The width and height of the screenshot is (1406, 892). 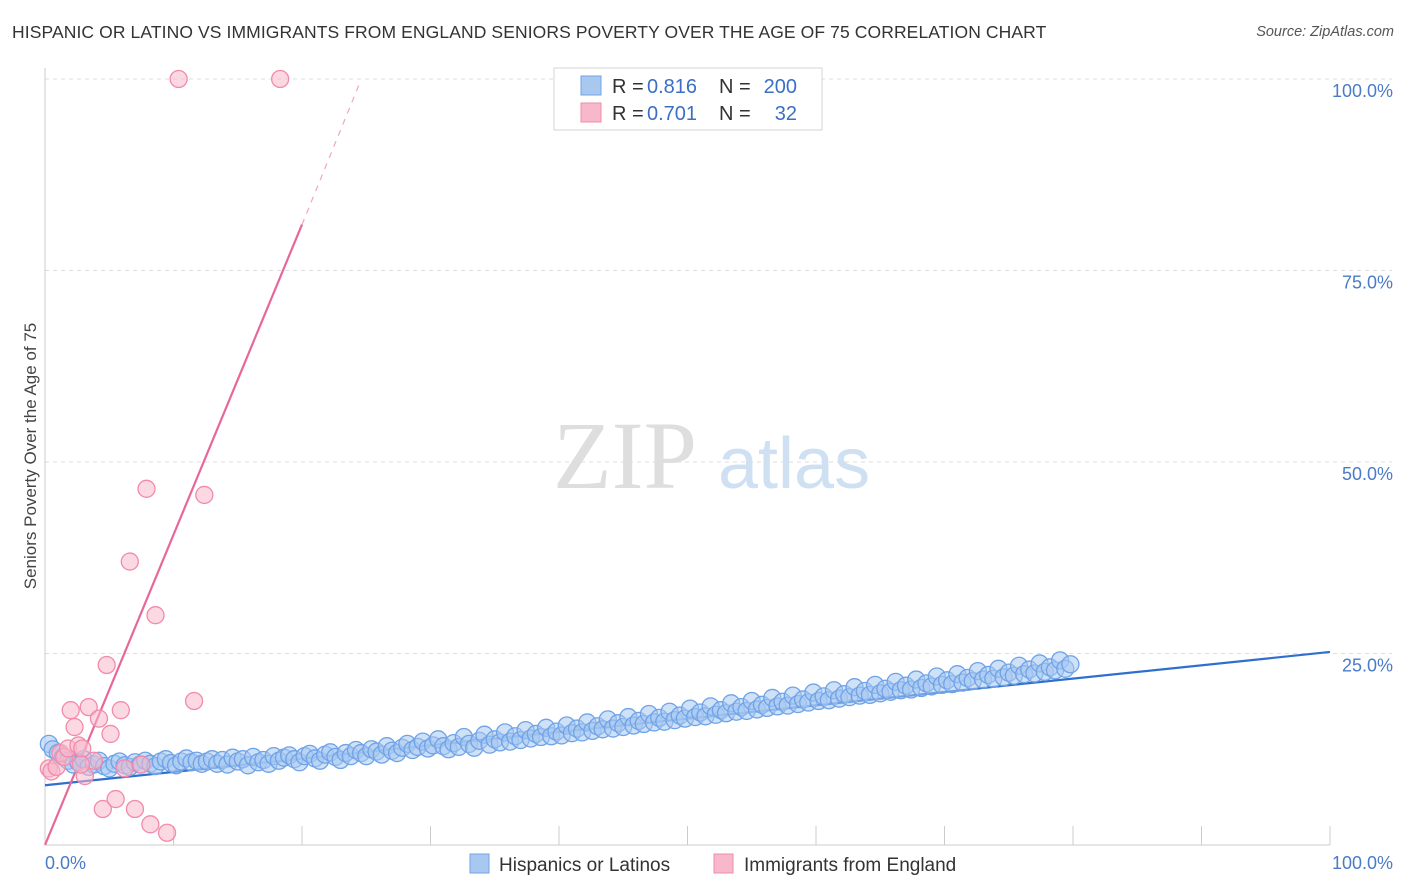 What do you see at coordinates (625, 455) in the screenshot?
I see `watermark-zip: ZIP` at bounding box center [625, 455].